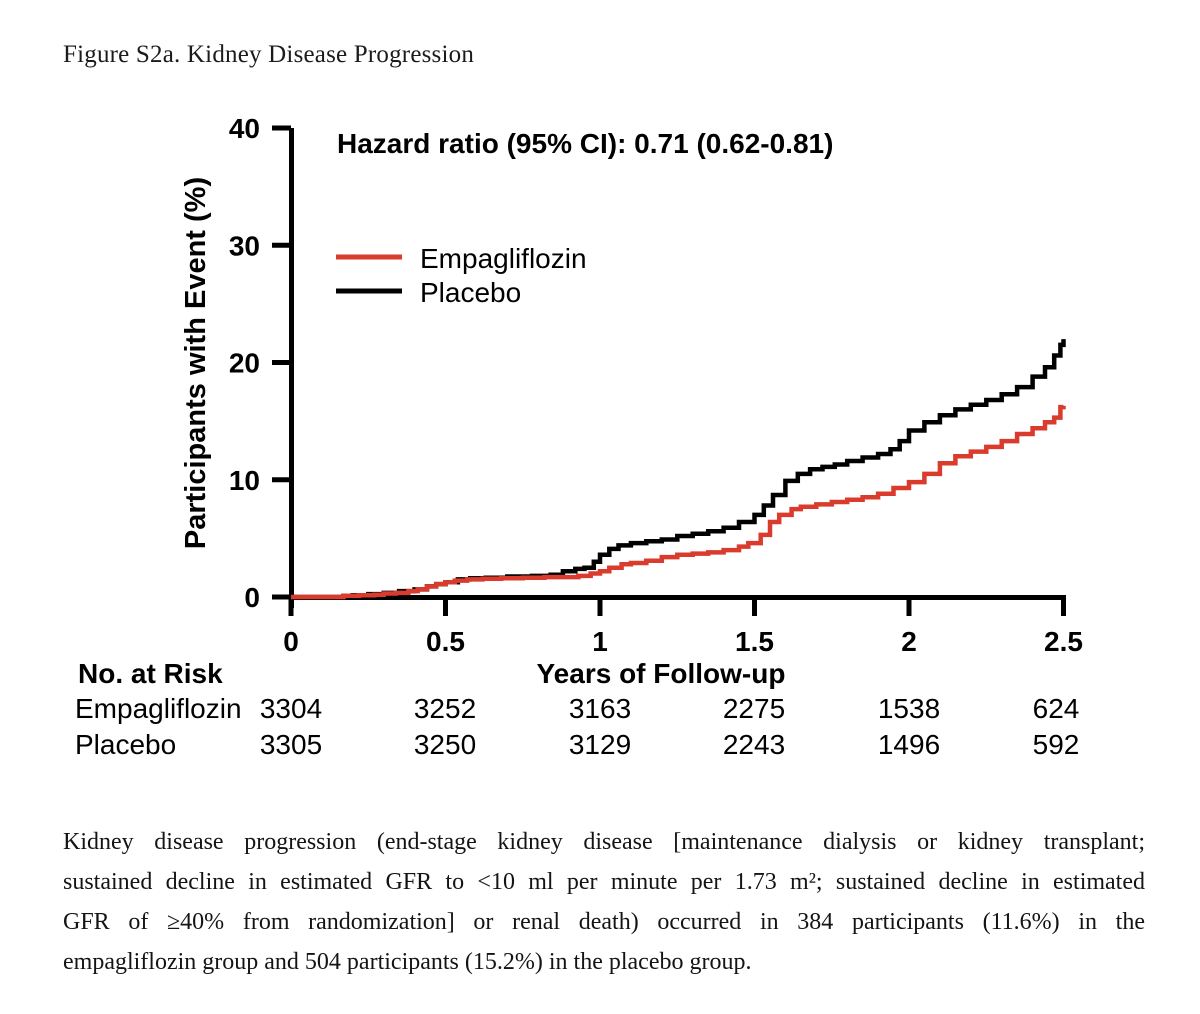  I want to click on x-tick-label: 1, so click(600, 641).